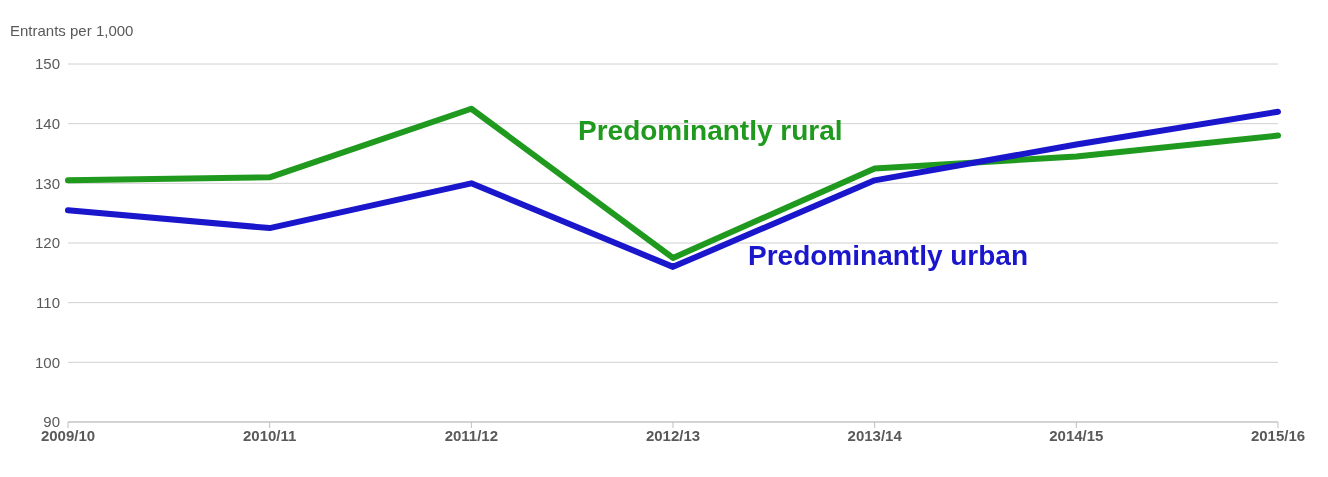 This screenshot has height=477, width=1328. What do you see at coordinates (48, 302) in the screenshot?
I see `y-tick-label: 110` at bounding box center [48, 302].